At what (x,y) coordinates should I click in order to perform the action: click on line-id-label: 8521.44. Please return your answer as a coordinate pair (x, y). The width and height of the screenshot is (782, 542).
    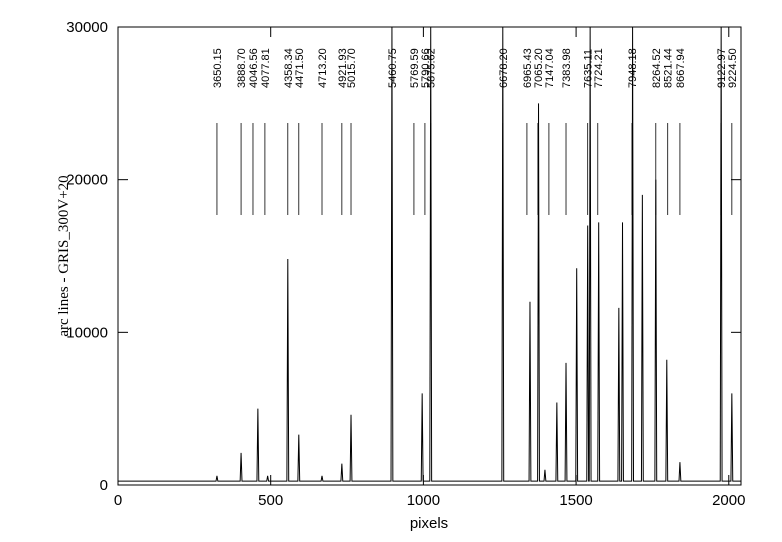
    Looking at the image, I should click on (669, 68).